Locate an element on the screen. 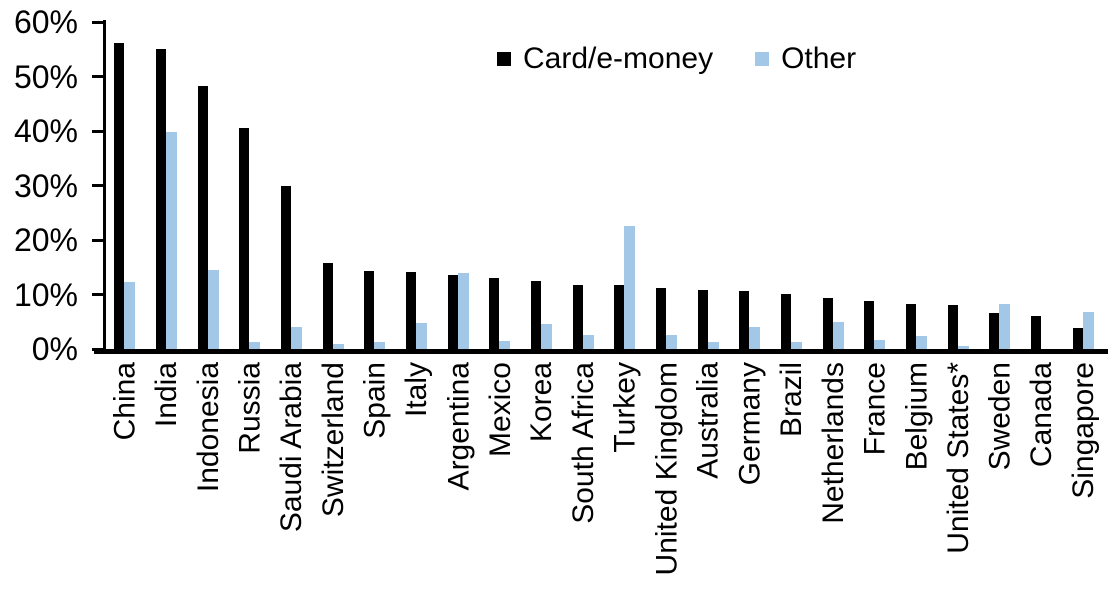 This screenshot has width=1112, height=594. bar-card-e-money-switzerland is located at coordinates (327, 306).